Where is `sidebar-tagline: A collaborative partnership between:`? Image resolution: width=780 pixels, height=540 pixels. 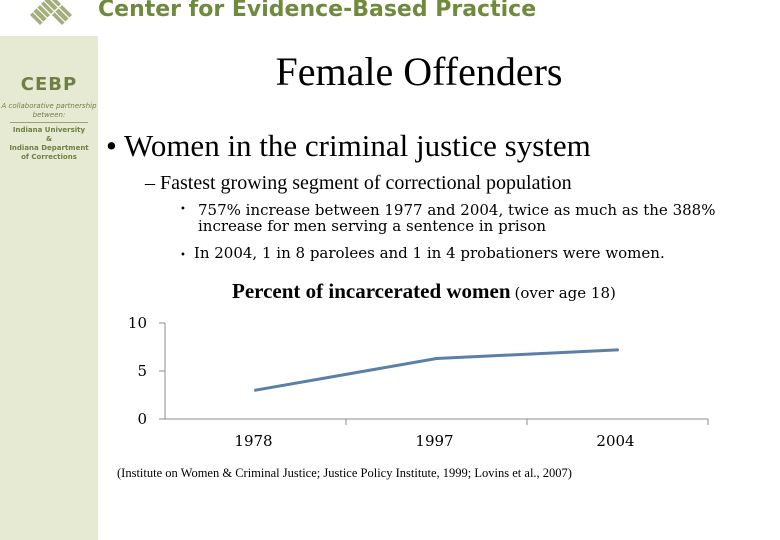
sidebar-tagline: A collaborative partnership between: is located at coordinates (49, 110).